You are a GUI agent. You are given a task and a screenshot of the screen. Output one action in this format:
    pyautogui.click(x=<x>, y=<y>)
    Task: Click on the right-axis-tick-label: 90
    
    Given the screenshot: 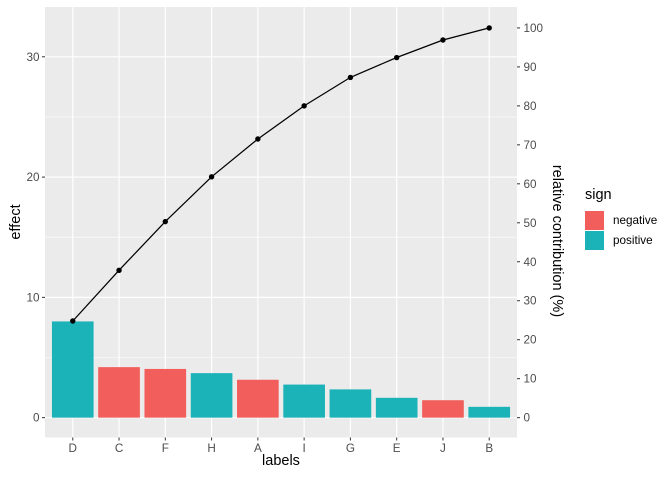 What is the action you would take?
    pyautogui.click(x=531, y=67)
    